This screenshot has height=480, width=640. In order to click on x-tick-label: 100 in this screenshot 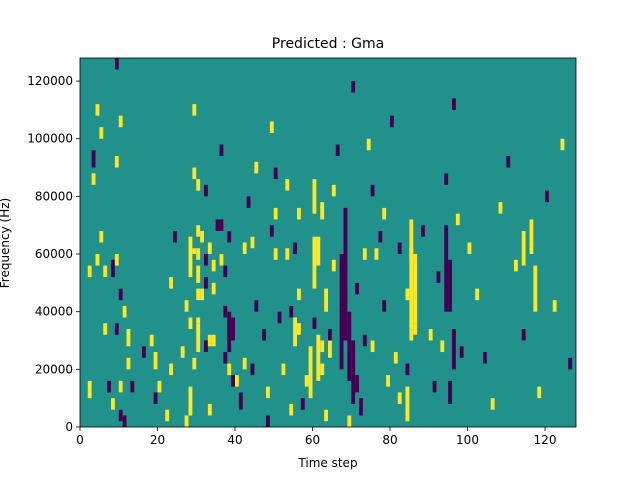, I will do `click(467, 440)`.